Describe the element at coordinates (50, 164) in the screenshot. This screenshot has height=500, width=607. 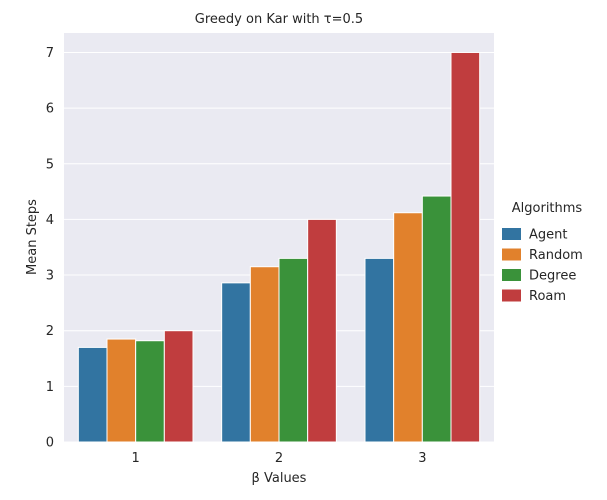
I see `y-tick-label: 5` at that location.